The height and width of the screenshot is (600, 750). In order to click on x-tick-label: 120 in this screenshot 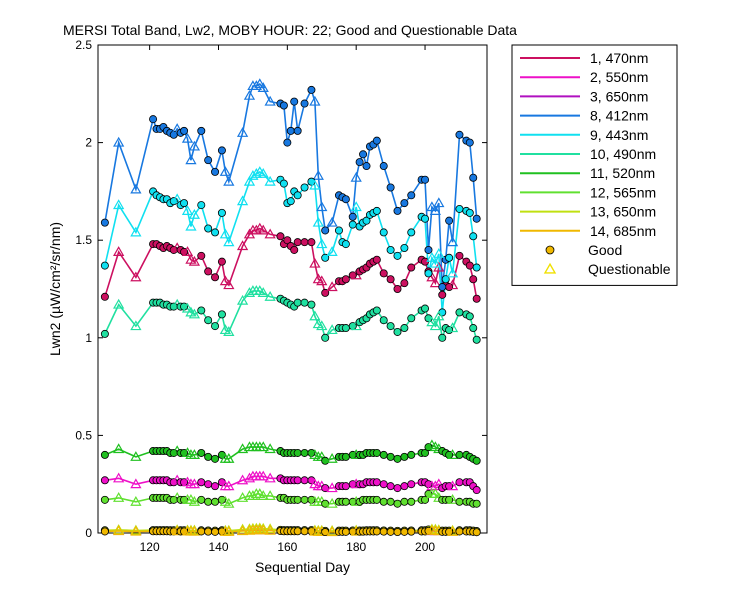, I will do `click(150, 547)`.